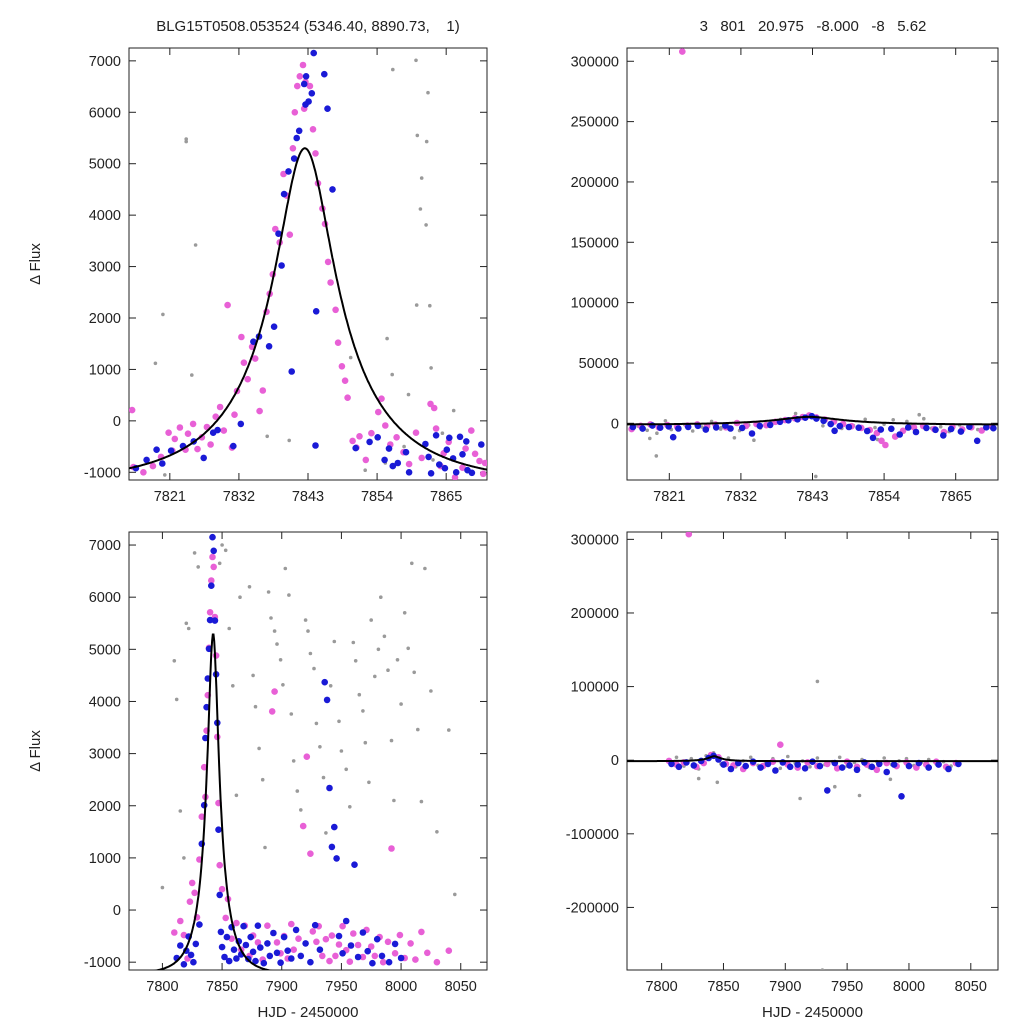 The image size is (1024, 1029). What do you see at coordinates (971, 987) in the screenshot?
I see `x-tick-label: 8050` at bounding box center [971, 987].